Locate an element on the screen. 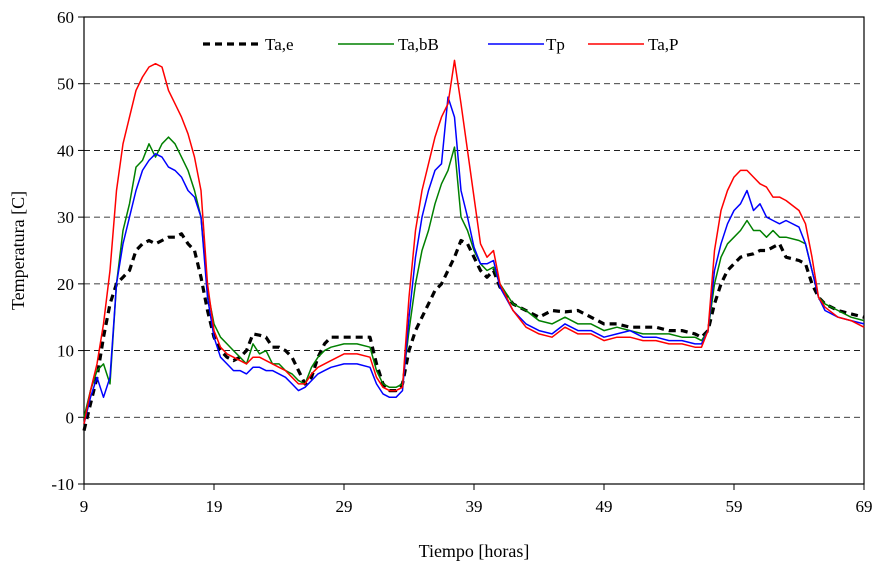  y-tick-label: 20 is located at coordinates (65, 284).